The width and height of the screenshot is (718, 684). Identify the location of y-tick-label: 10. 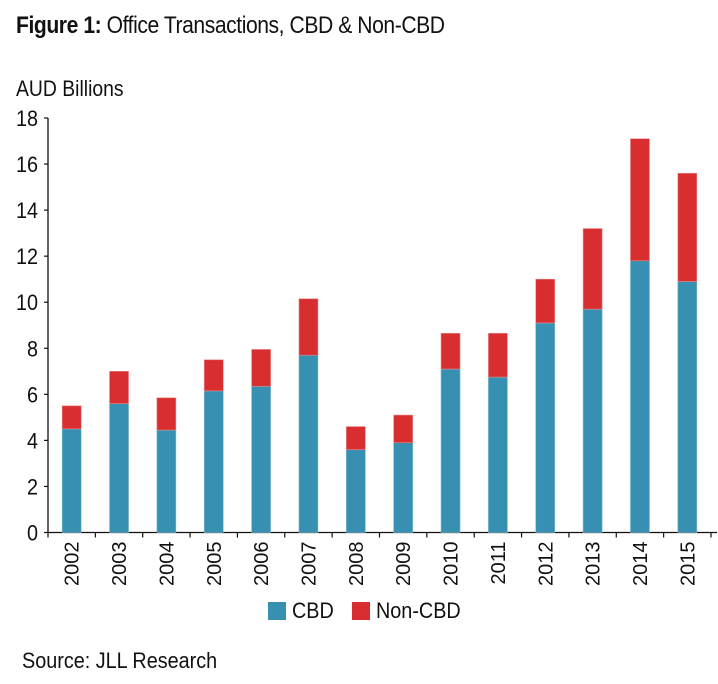
(27, 303).